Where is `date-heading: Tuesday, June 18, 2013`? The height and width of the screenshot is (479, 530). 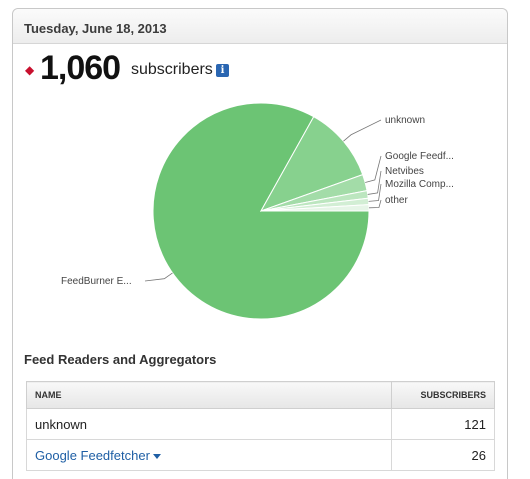
date-heading: Tuesday, June 18, 2013 is located at coordinates (95, 28).